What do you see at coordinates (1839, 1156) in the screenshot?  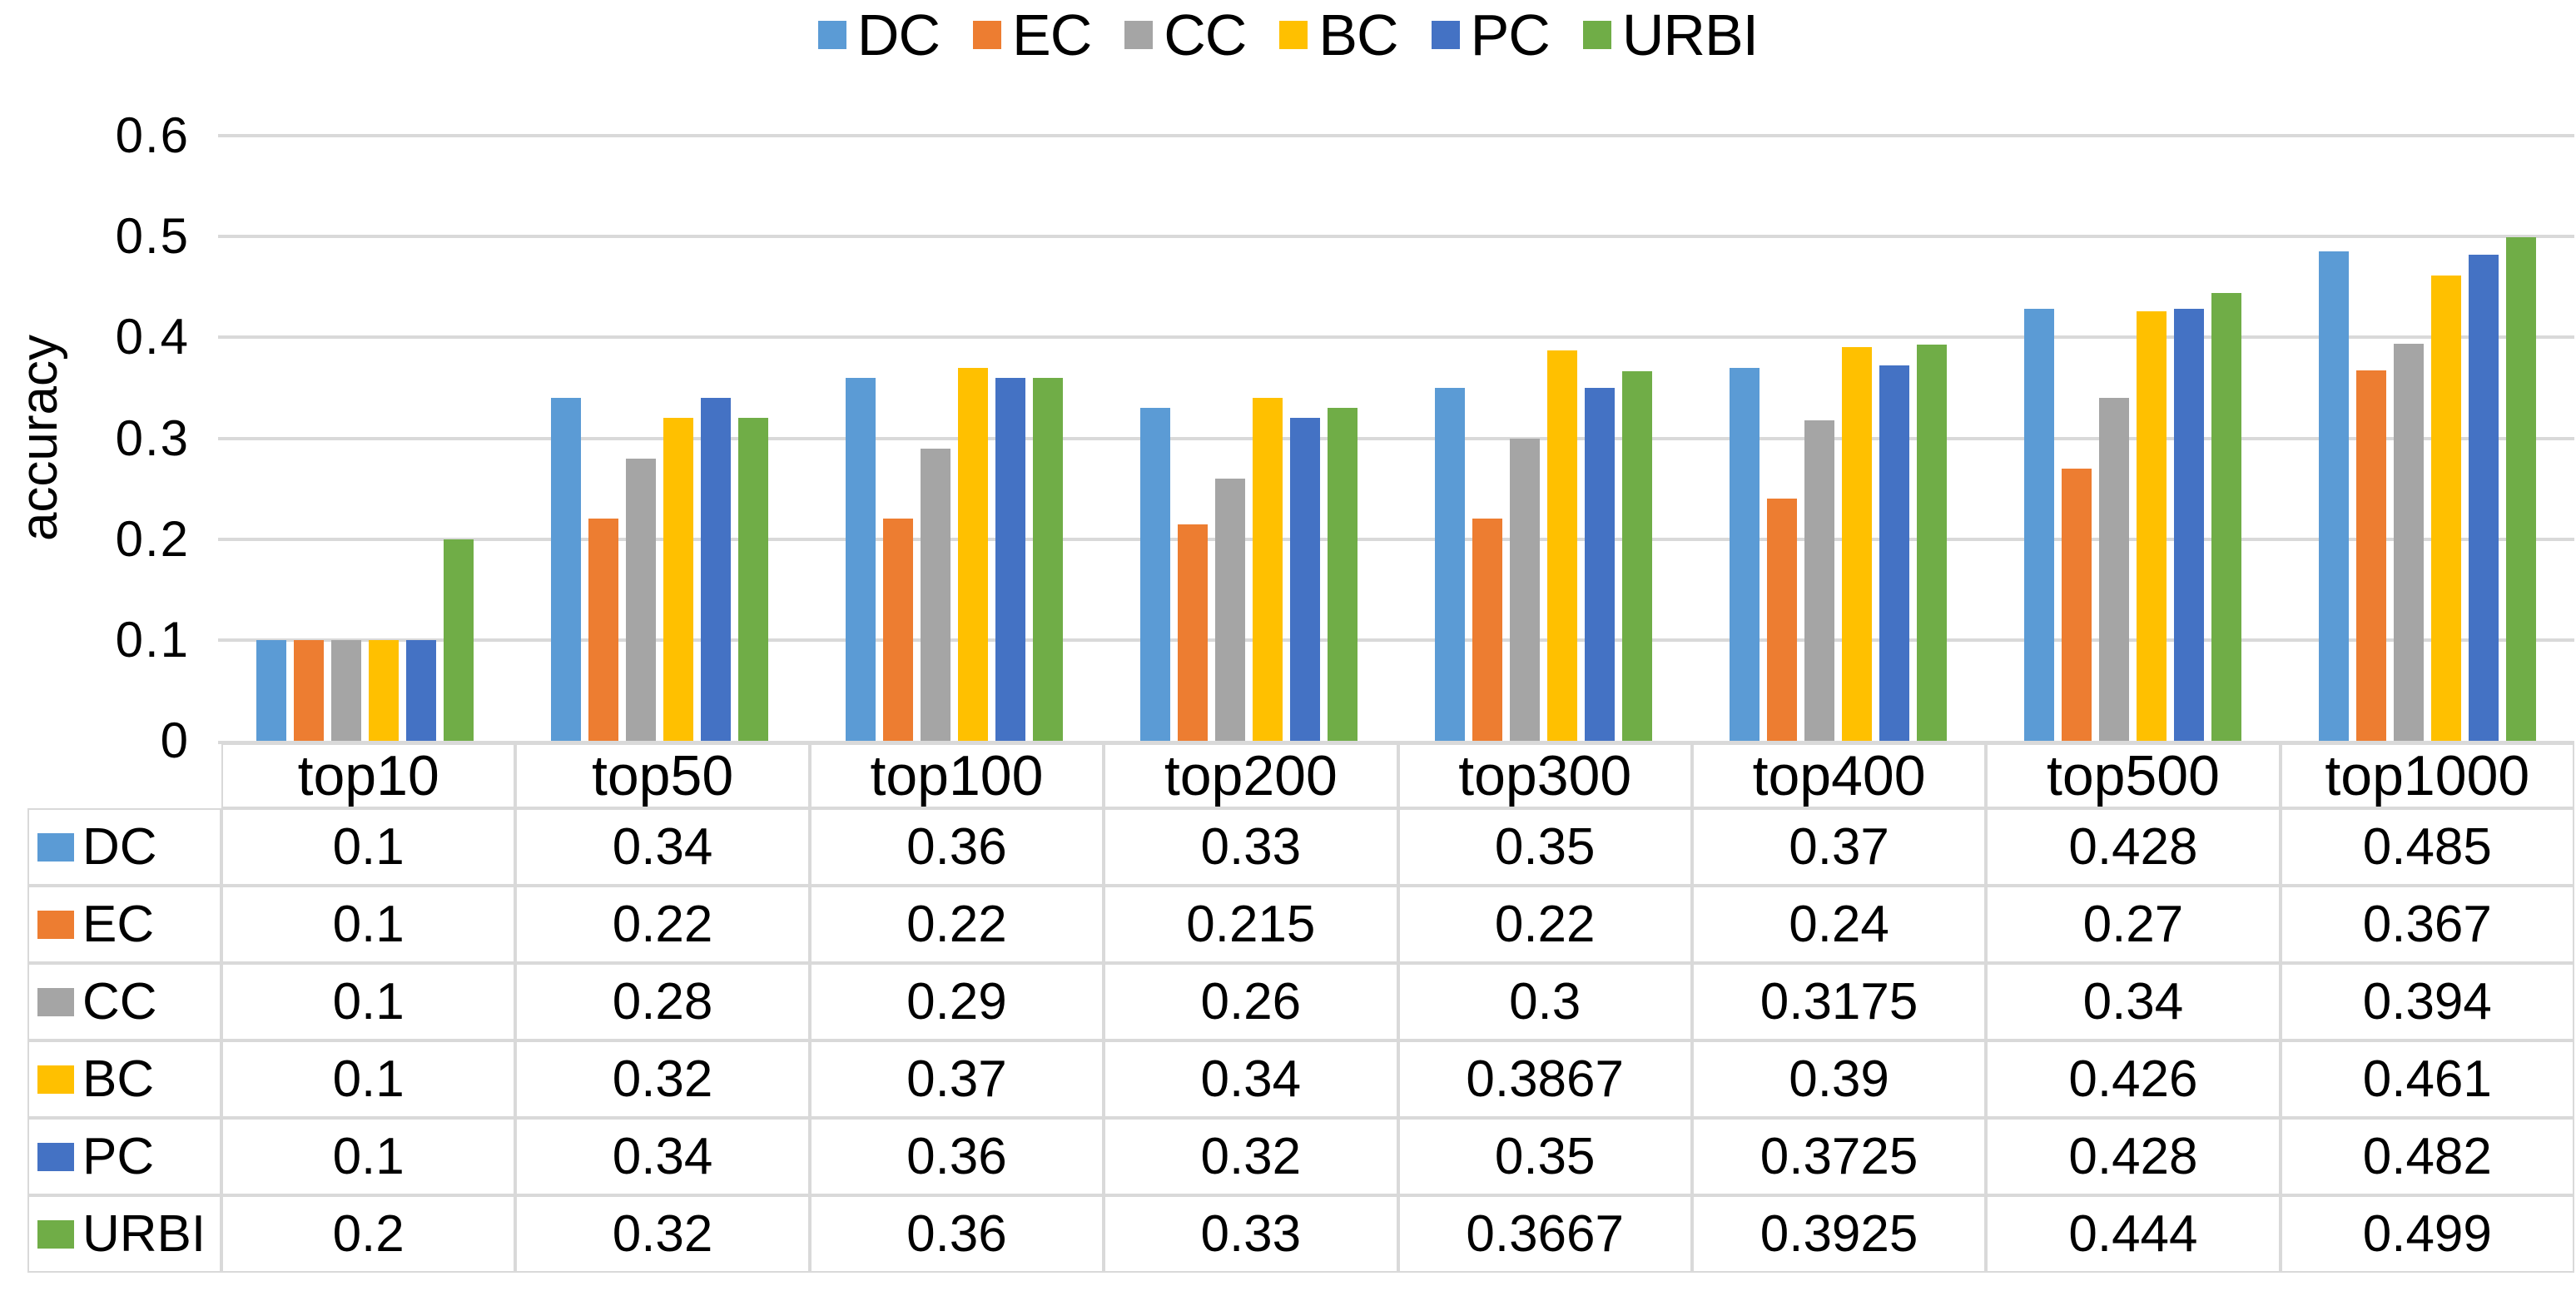 I see `table-value-PC-top400: 0.3725` at bounding box center [1839, 1156].